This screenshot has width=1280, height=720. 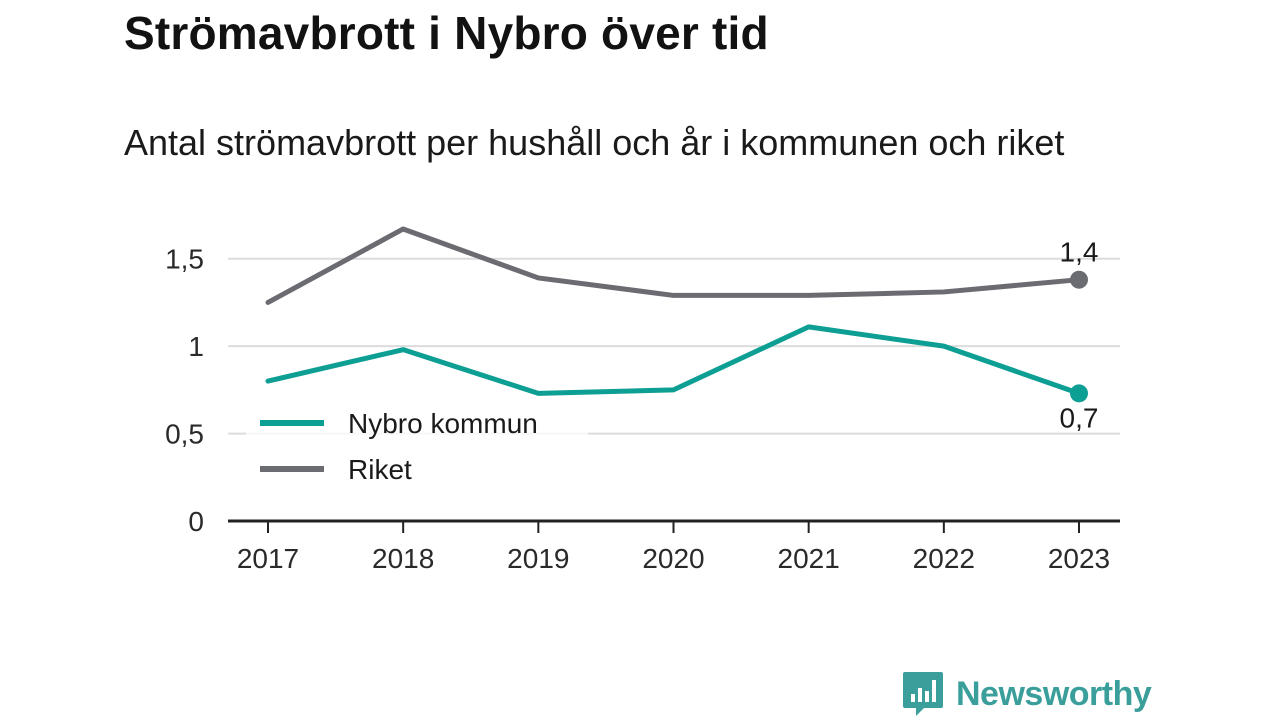 I want to click on legend-label: Nybro kommun, so click(x=443, y=423).